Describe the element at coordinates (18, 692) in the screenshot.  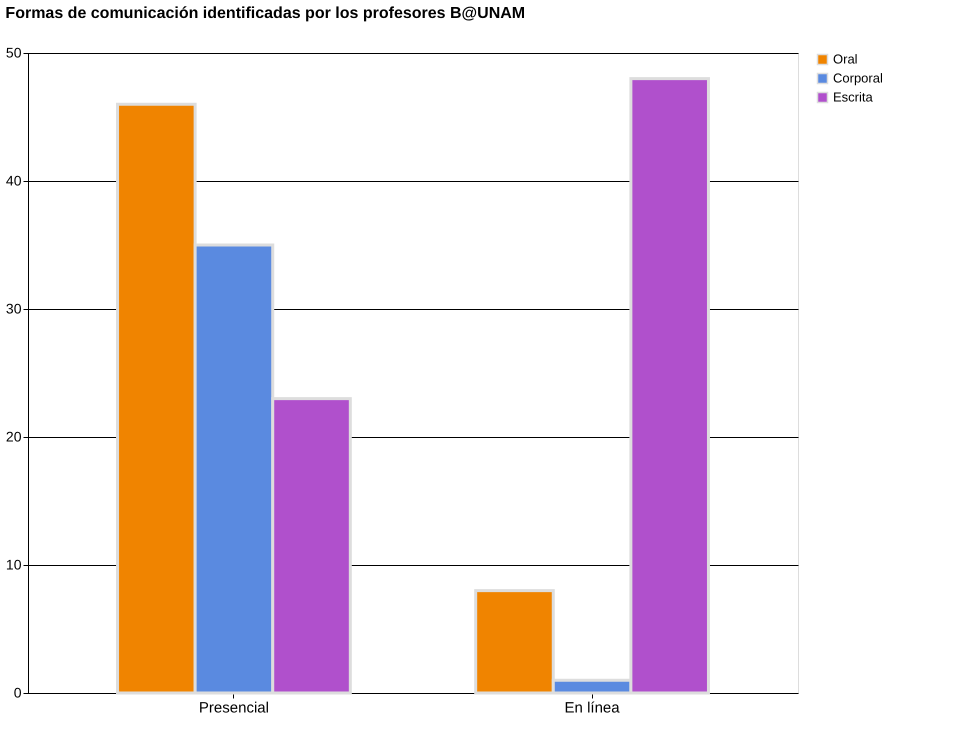
I see `y-tick-label: 0` at that location.